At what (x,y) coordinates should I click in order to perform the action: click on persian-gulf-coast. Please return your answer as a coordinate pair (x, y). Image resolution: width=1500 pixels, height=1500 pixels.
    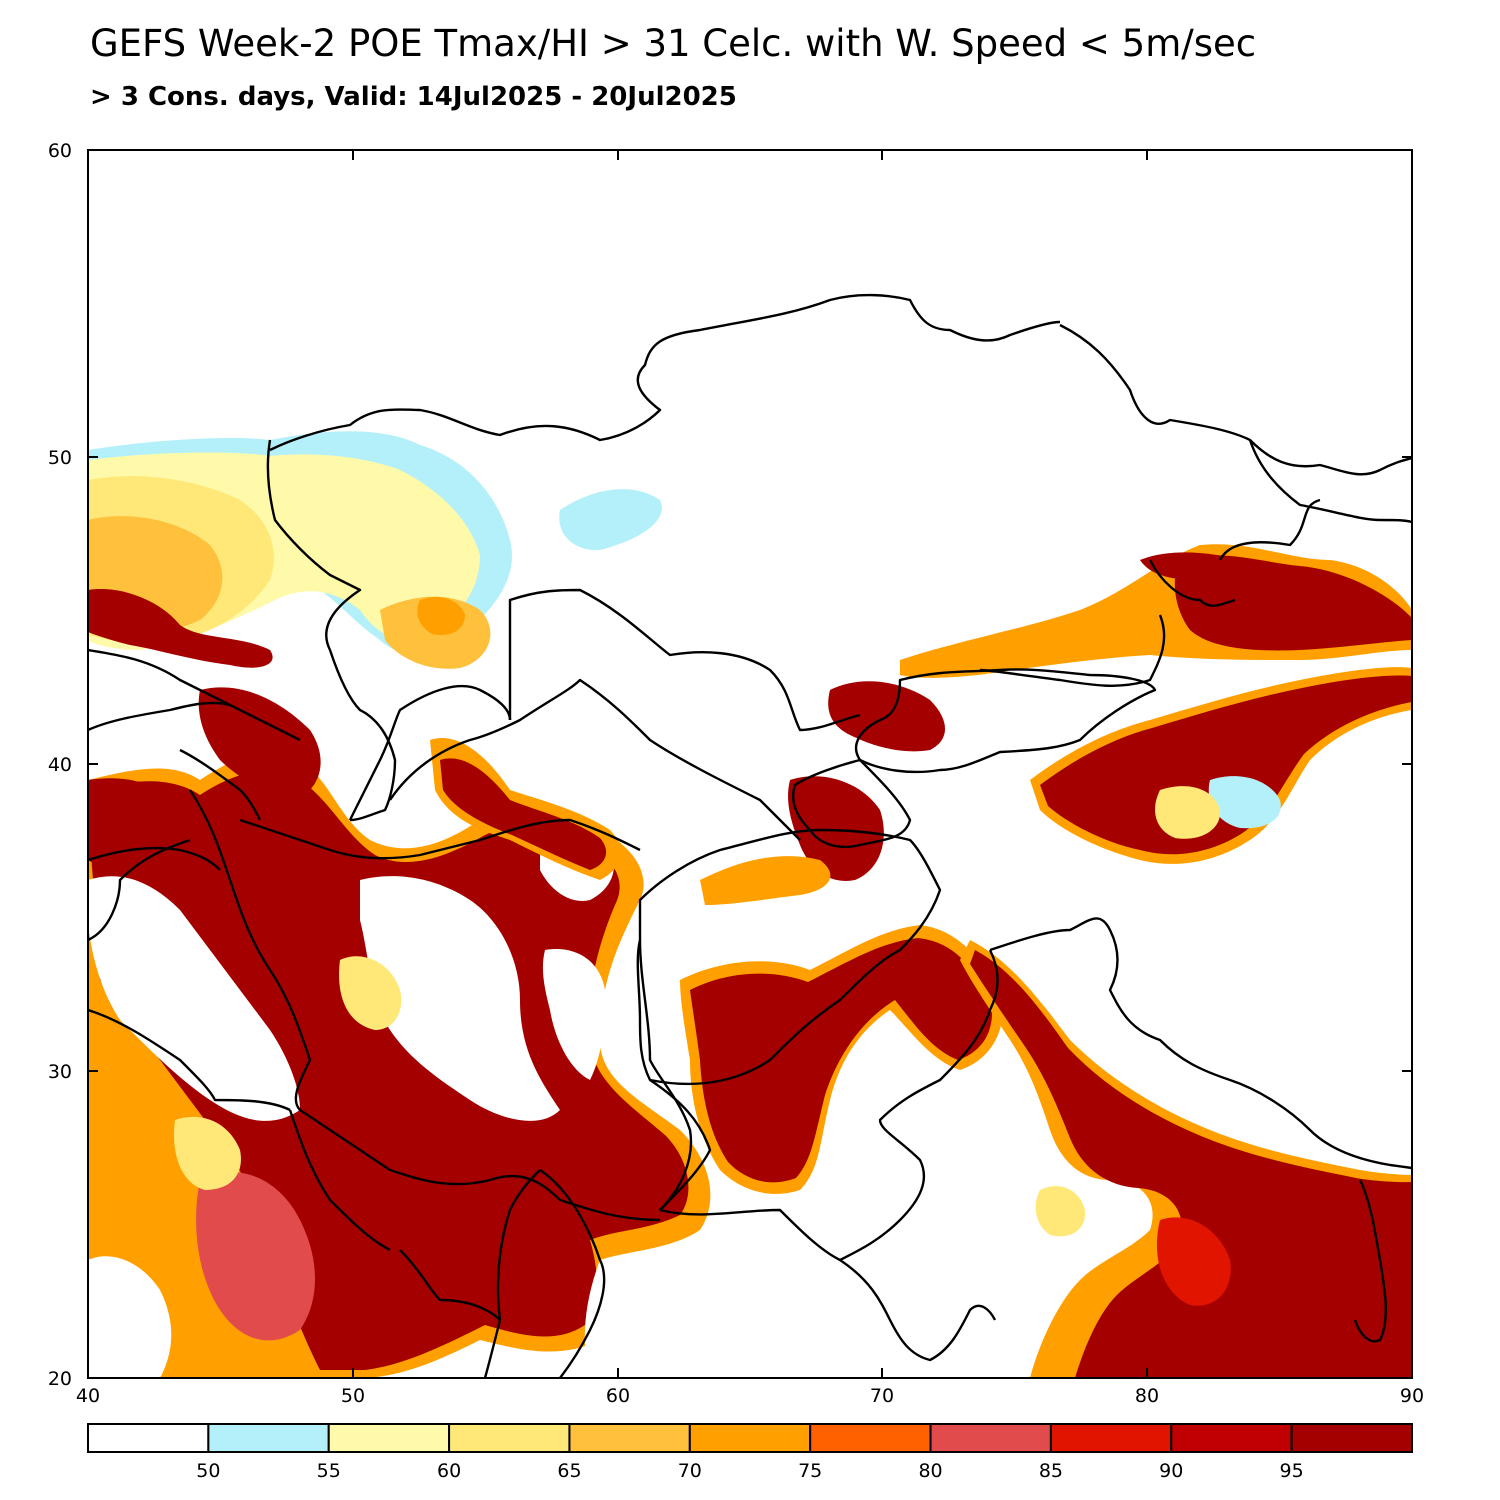
    Looking at the image, I should click on (339, 1180).